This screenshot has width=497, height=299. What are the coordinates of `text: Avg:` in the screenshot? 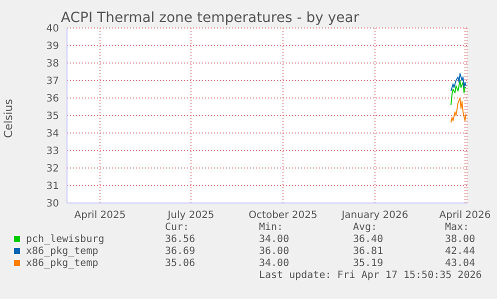 It's located at (365, 227).